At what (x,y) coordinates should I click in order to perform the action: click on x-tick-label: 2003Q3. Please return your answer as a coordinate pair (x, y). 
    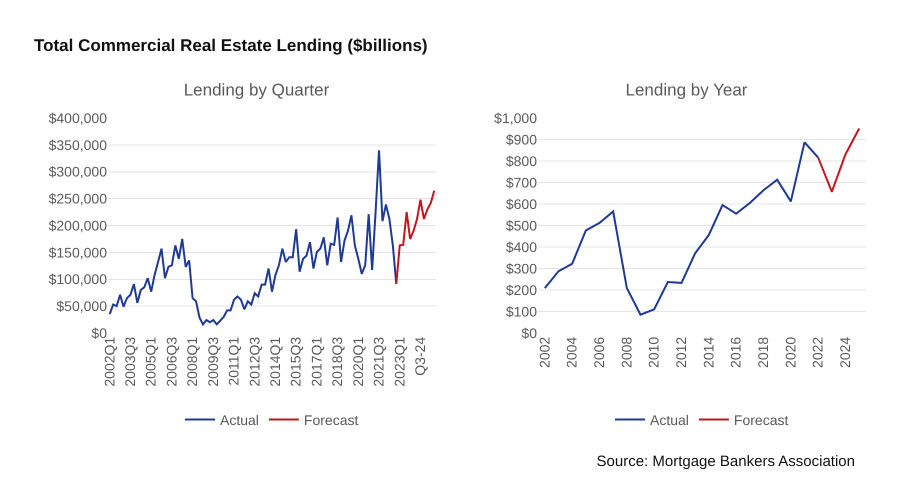
    Looking at the image, I should click on (130, 361).